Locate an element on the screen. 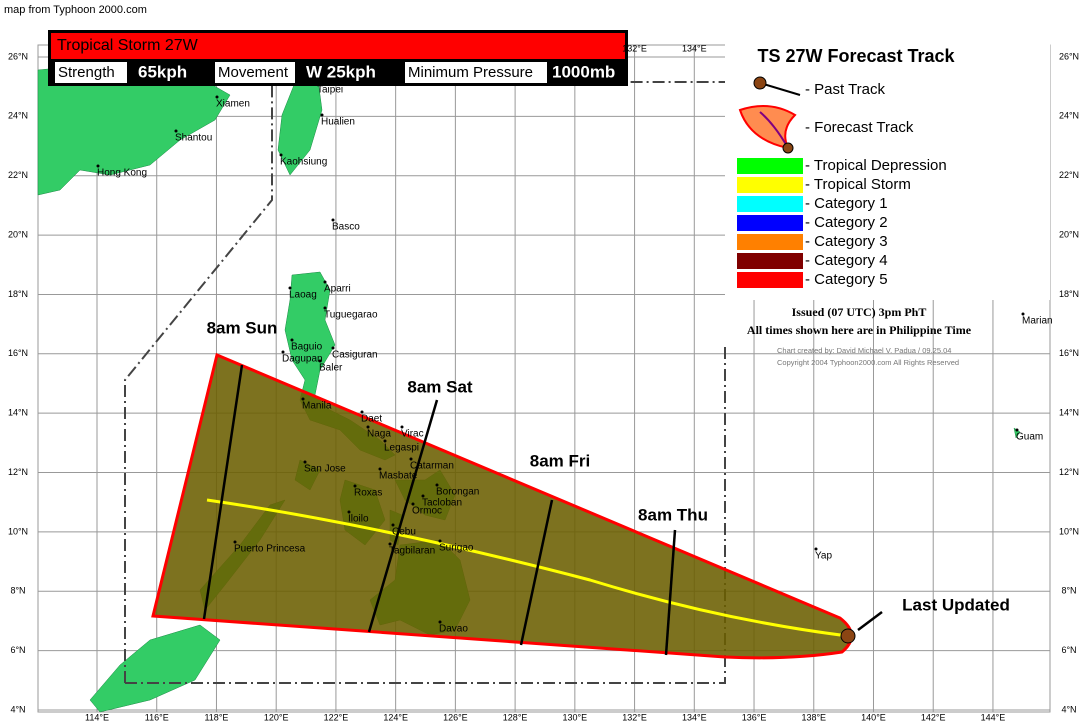 Image resolution: width=1088 pixels, height=726 pixels. lon-label: 118°E is located at coordinates (216, 717).